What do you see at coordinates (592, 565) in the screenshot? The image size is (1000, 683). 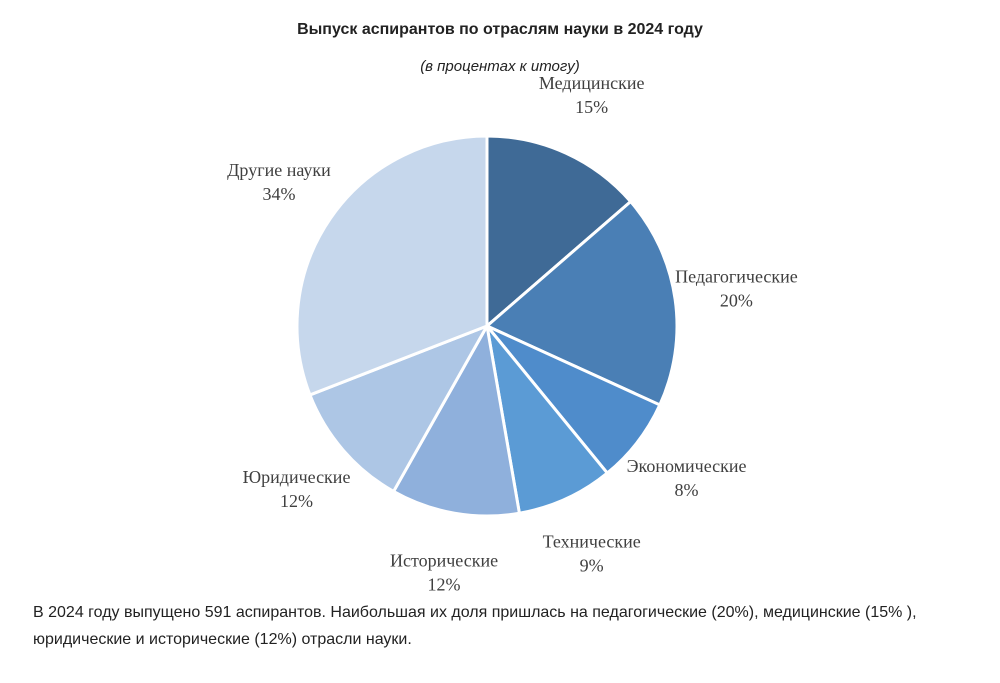 I see `slice-value-label: 9%` at bounding box center [592, 565].